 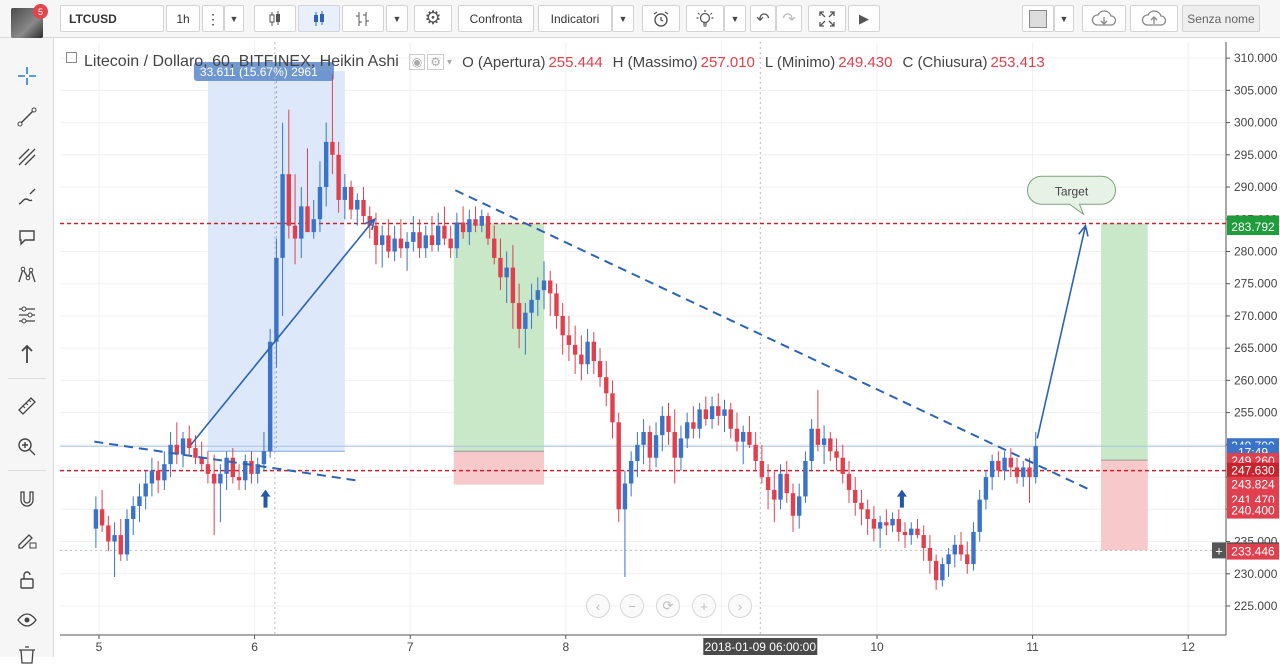 What do you see at coordinates (598, 606) in the screenshot?
I see `scroll-left-button: ‹` at bounding box center [598, 606].